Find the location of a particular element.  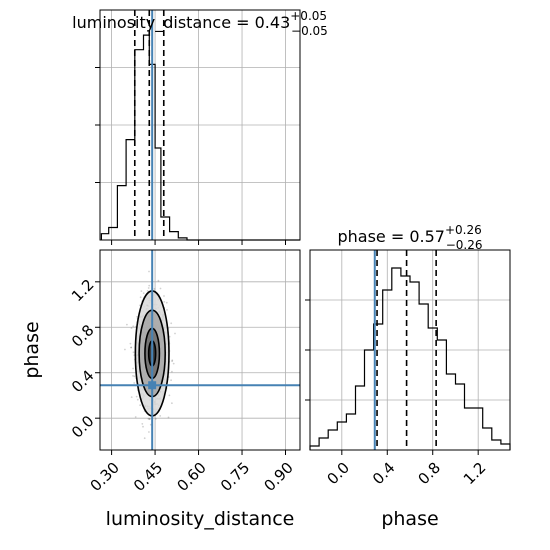

x-tick-label-phase: 0.0 is located at coordinates (339, 474).